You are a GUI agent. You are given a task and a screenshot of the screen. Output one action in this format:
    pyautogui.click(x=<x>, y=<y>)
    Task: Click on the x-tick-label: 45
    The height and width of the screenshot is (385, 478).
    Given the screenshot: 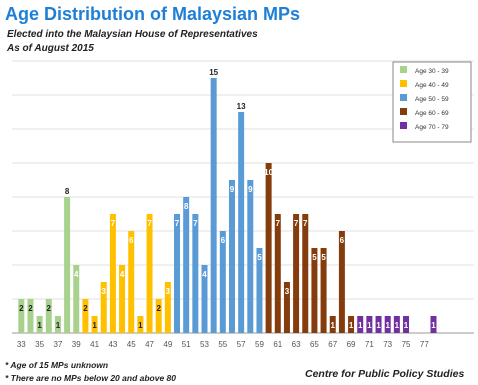 What is the action you would take?
    pyautogui.click(x=131, y=344)
    